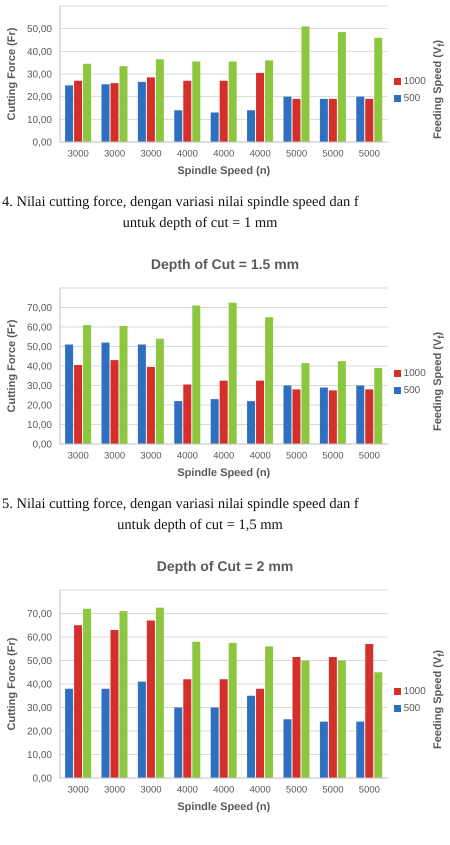  What do you see at coordinates (200, 525) in the screenshot?
I see `text: untuk depth of cut = 1,5 mm` at bounding box center [200, 525].